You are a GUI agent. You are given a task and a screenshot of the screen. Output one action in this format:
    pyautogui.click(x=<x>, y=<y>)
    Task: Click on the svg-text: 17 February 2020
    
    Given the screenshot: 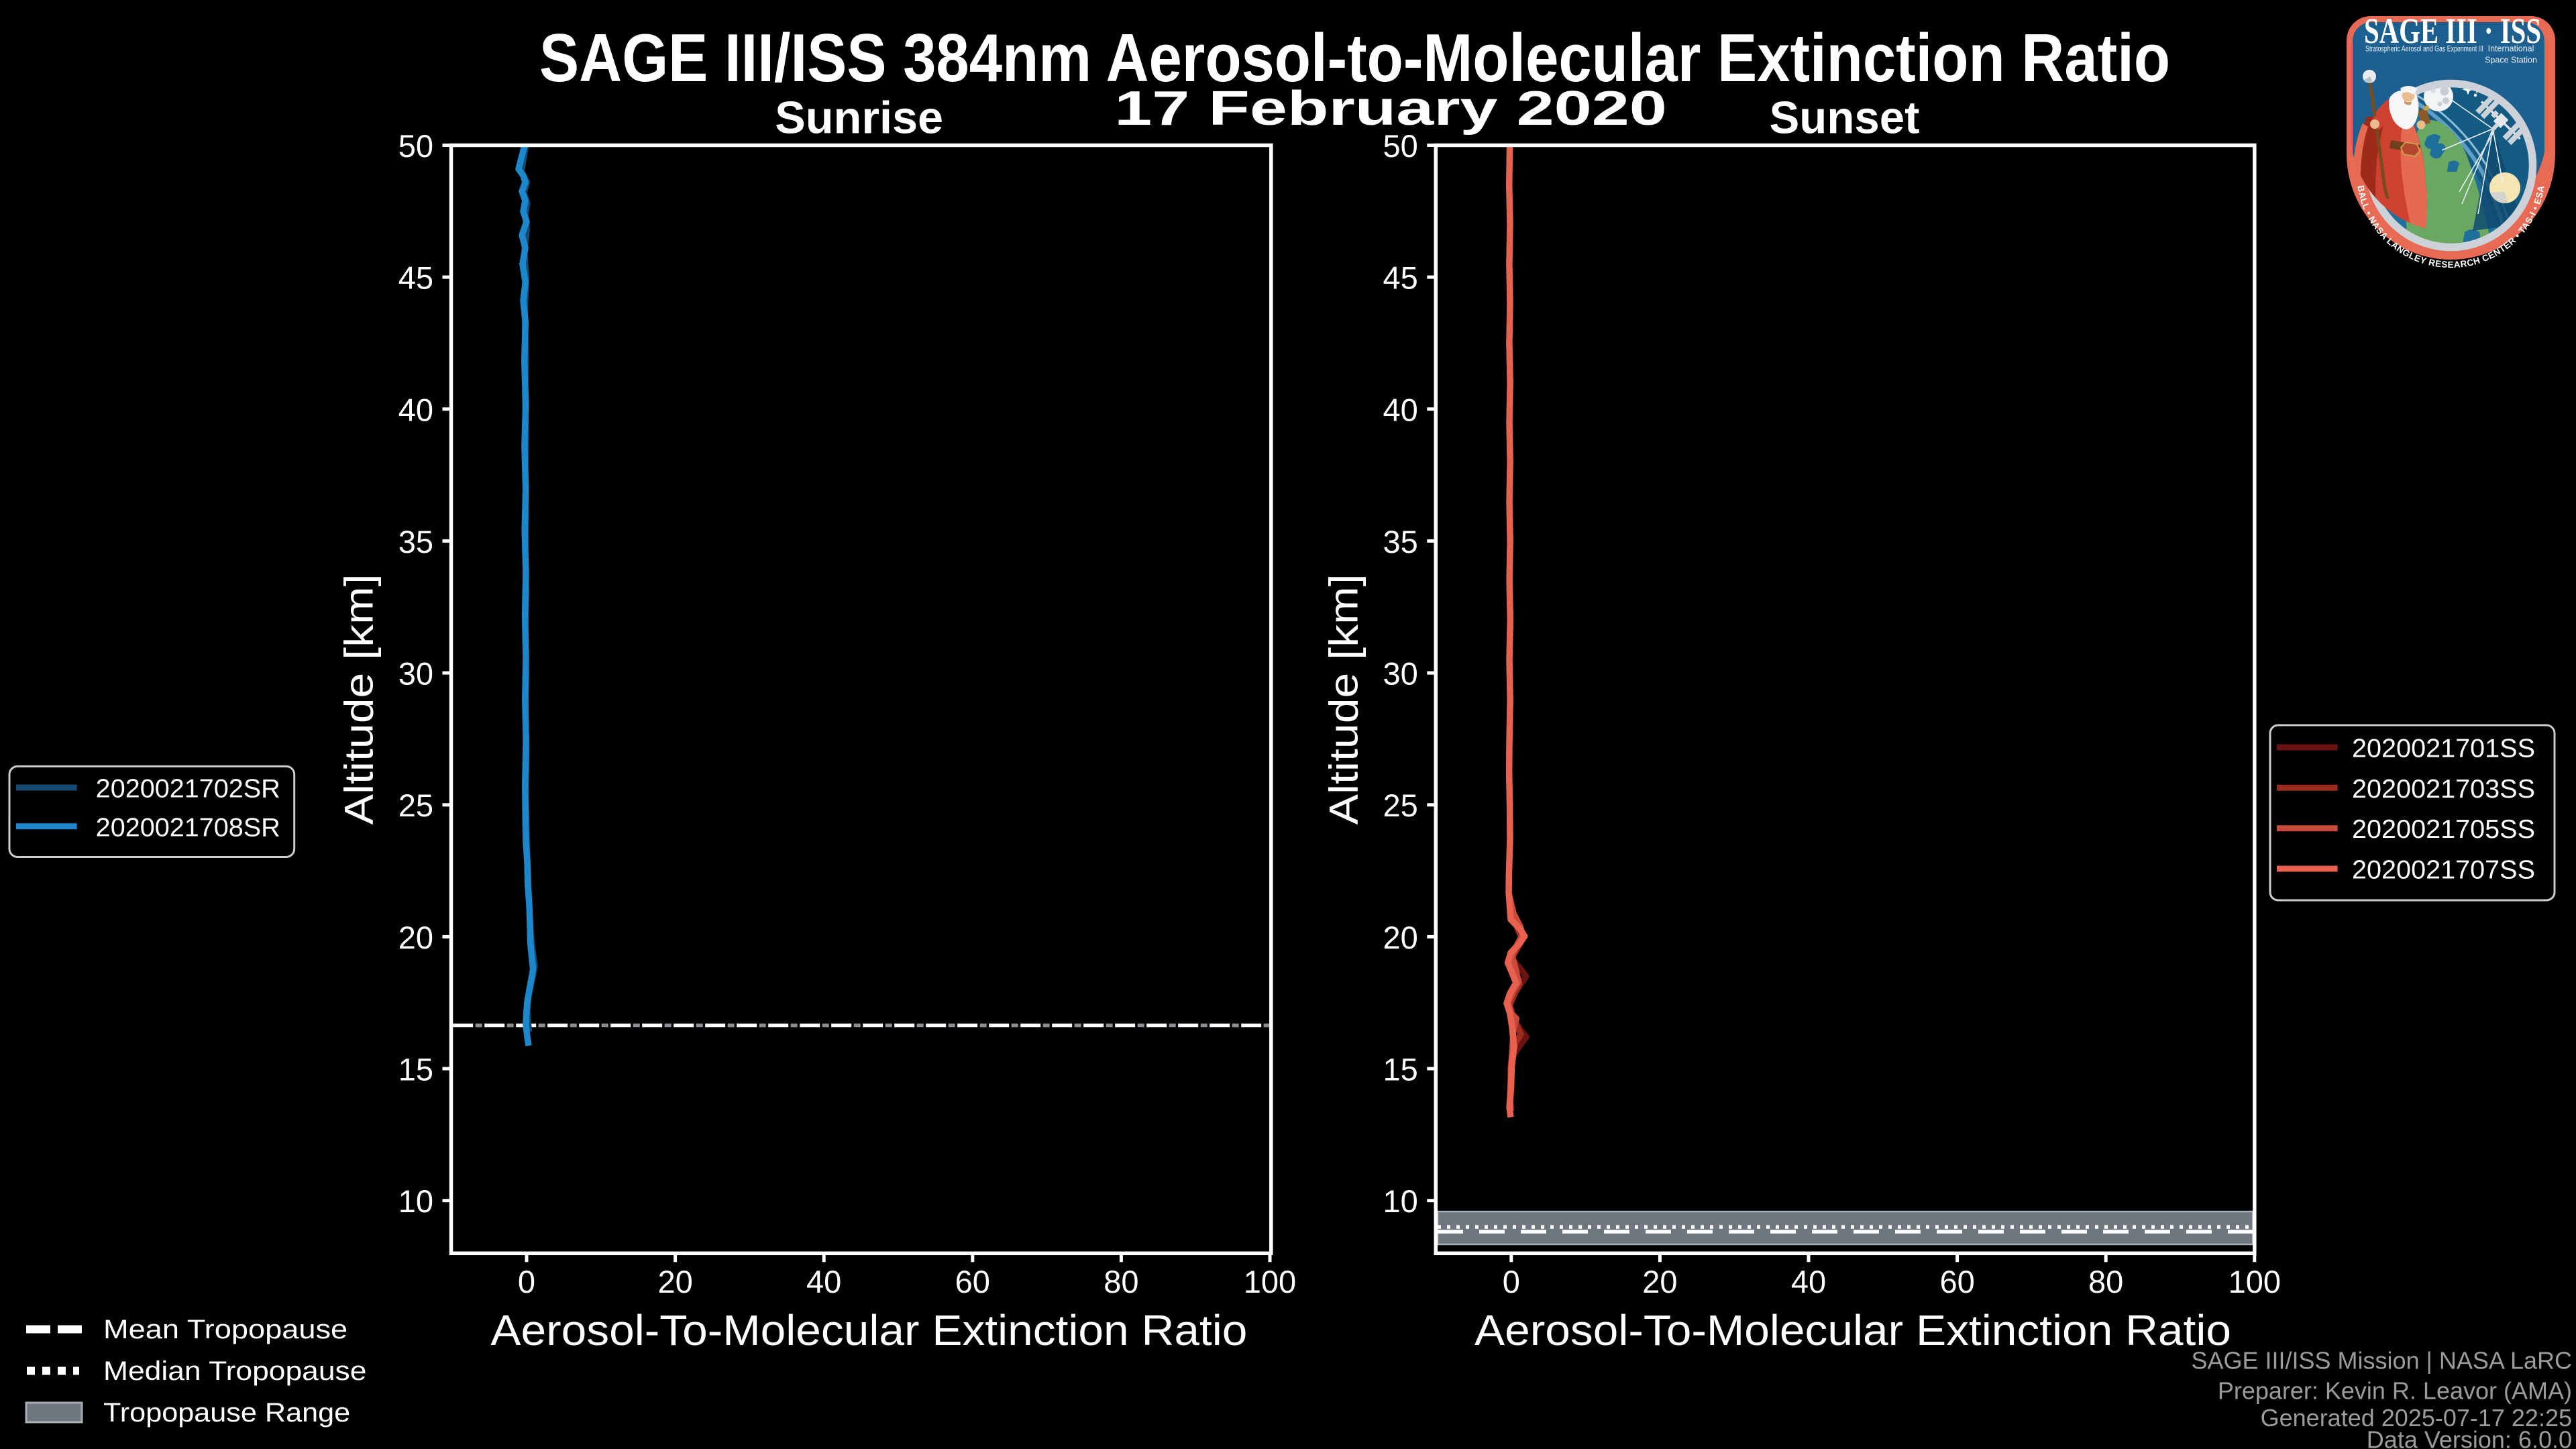 What is the action you would take?
    pyautogui.click(x=1390, y=108)
    